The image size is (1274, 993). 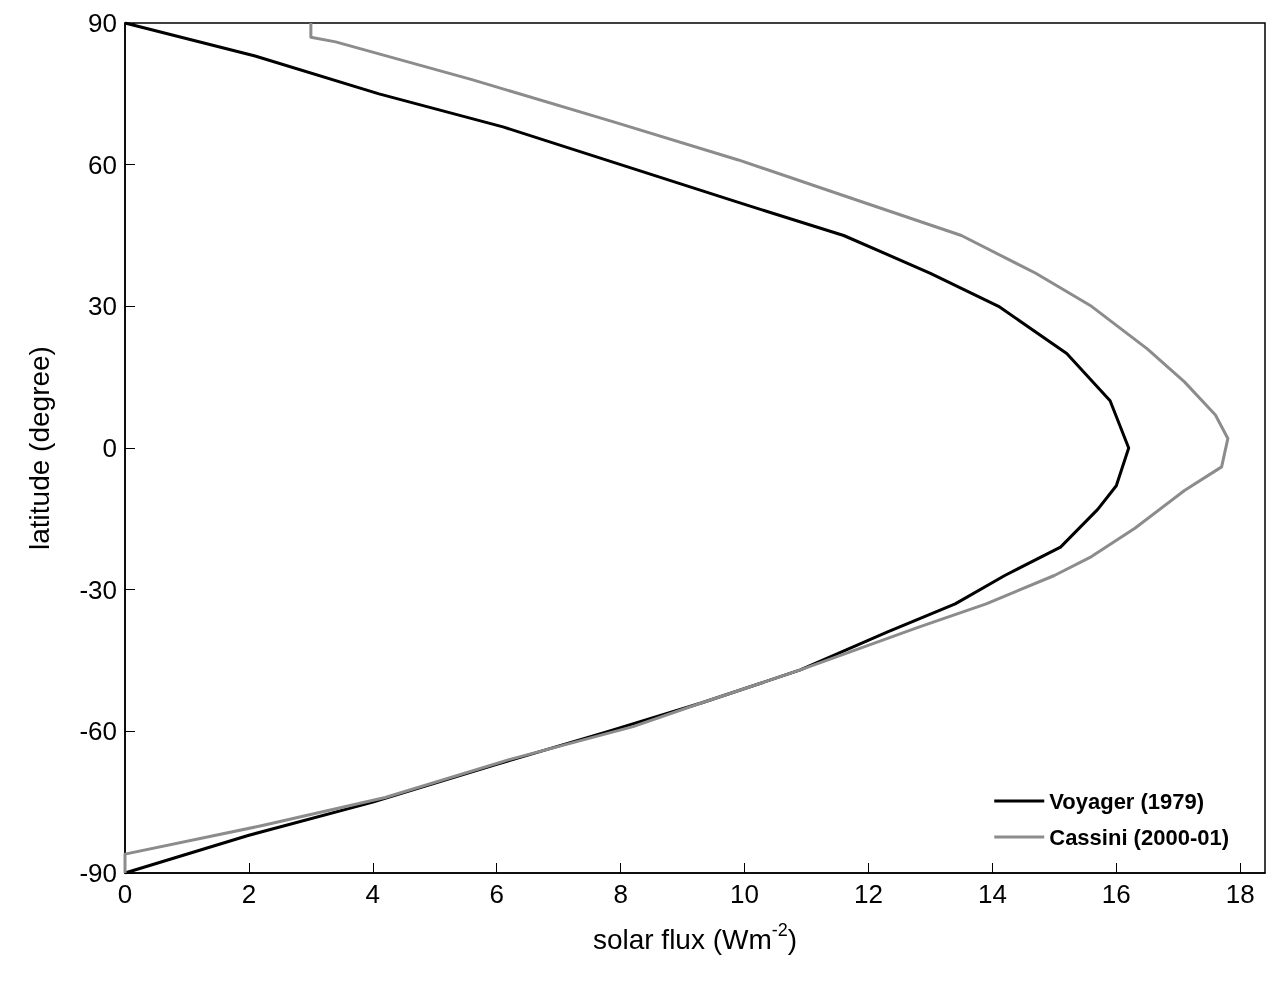 What do you see at coordinates (992, 894) in the screenshot?
I see `x-tick-label: 14` at bounding box center [992, 894].